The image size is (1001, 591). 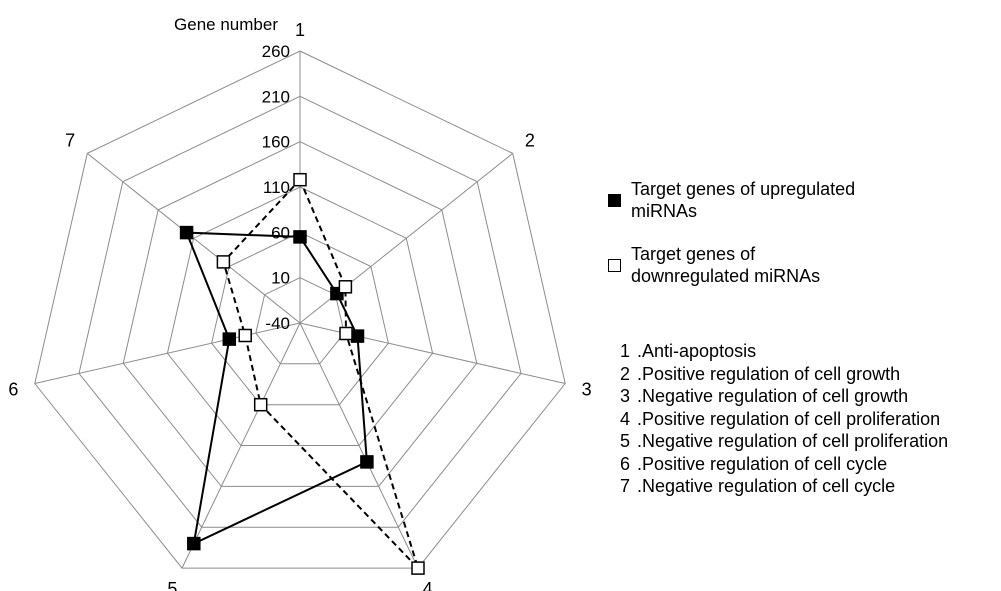 What do you see at coordinates (276, 51) in the screenshot?
I see `tick-label: 260` at bounding box center [276, 51].